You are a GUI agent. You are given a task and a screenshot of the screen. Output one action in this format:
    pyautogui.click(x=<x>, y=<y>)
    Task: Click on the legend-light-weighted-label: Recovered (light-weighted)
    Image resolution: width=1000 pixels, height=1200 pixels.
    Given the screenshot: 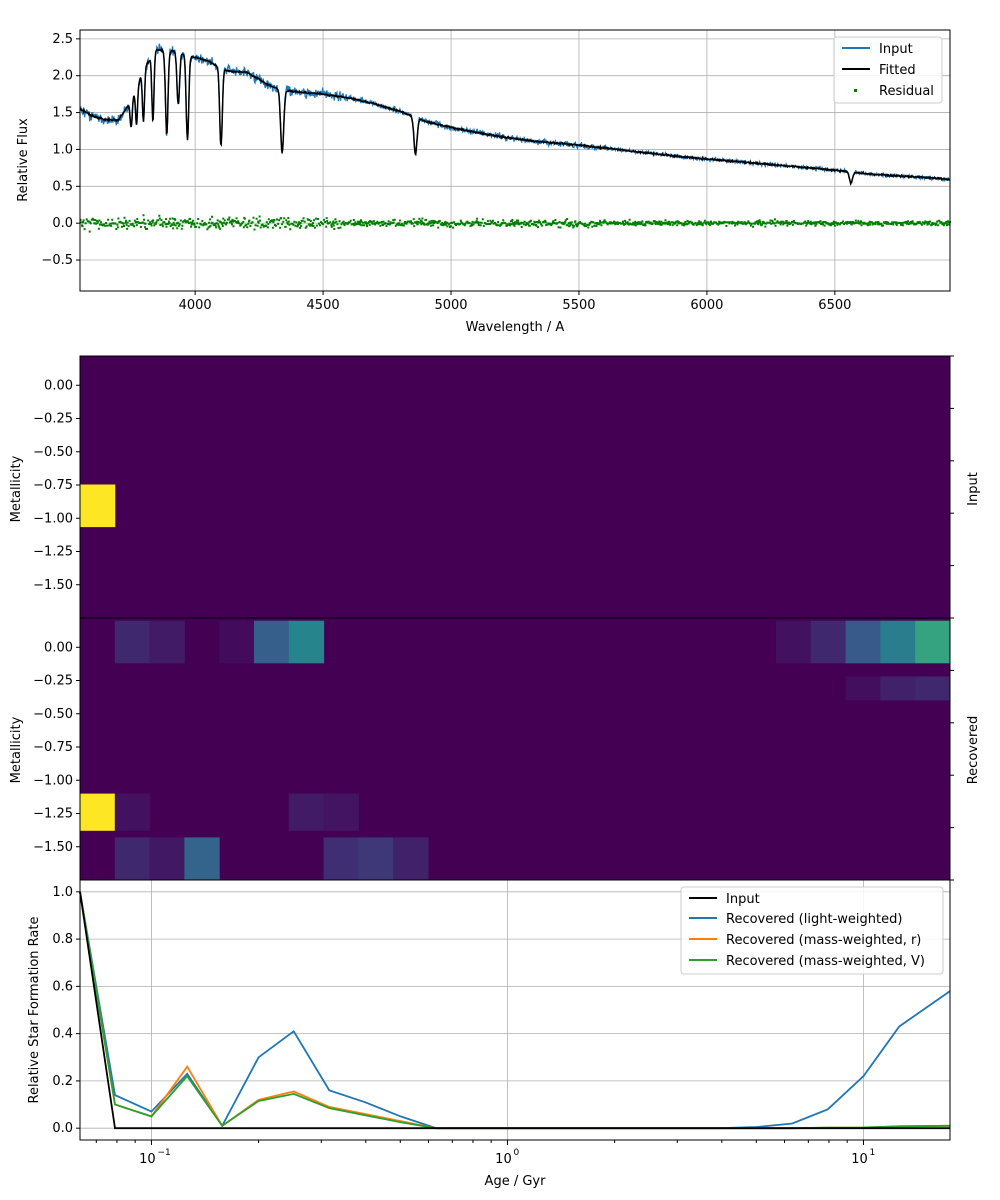 What is the action you would take?
    pyautogui.click(x=814, y=919)
    